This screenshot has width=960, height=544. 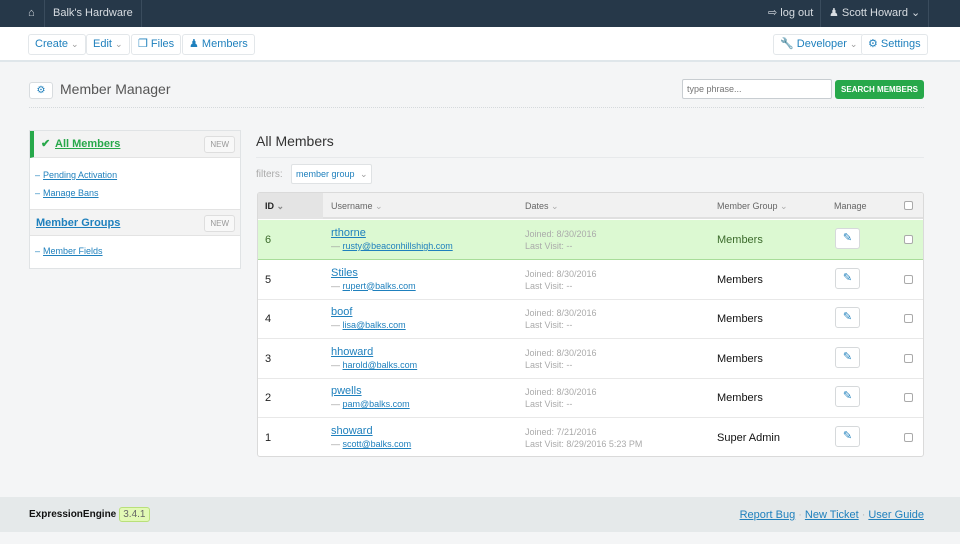 I want to click on sidebar-item-pending: – Pending Activation, so click(x=76, y=175).